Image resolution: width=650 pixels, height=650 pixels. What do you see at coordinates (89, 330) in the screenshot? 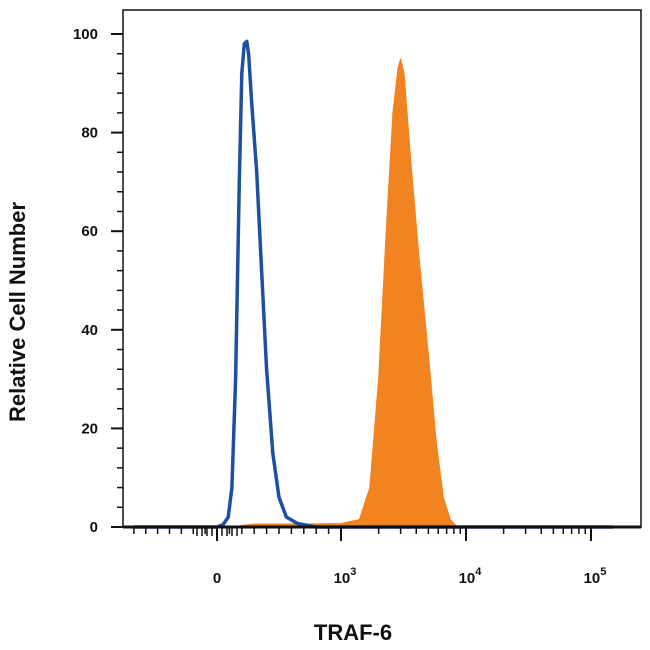
I see `y-tick-label: 40` at bounding box center [89, 330].